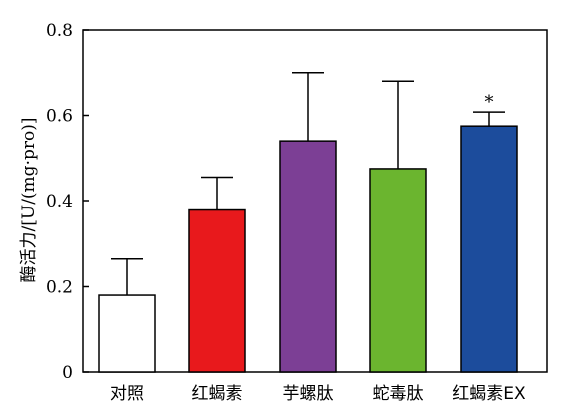 The image size is (565, 409). What do you see at coordinates (59, 31) in the screenshot?
I see `y-tick-label-4: 0.8` at bounding box center [59, 31].